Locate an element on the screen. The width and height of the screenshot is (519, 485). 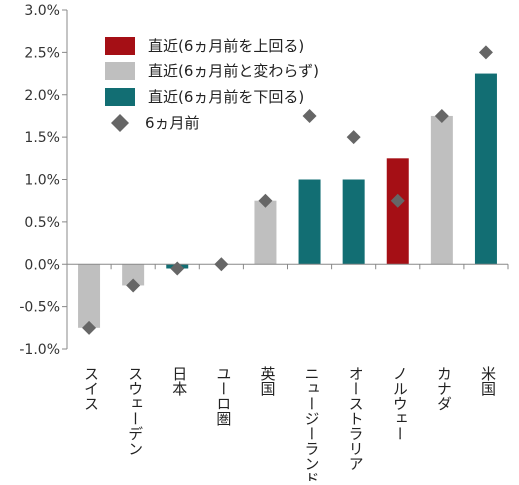
y-tick-label: 1.5% is located at coordinates (42, 138).